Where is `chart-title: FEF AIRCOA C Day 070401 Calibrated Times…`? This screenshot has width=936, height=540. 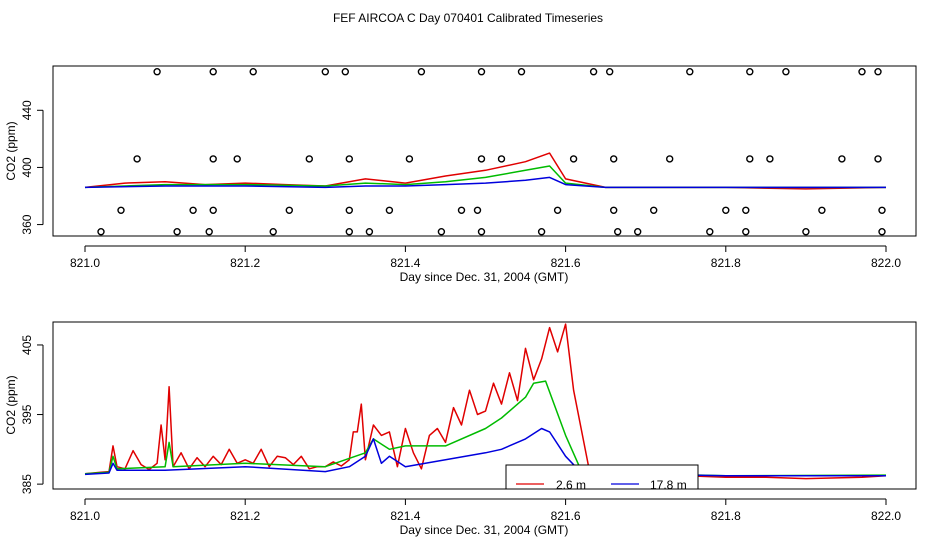
chart-title: FEF AIRCOA C Day 070401 Calibrated Times… is located at coordinates (468, 18).